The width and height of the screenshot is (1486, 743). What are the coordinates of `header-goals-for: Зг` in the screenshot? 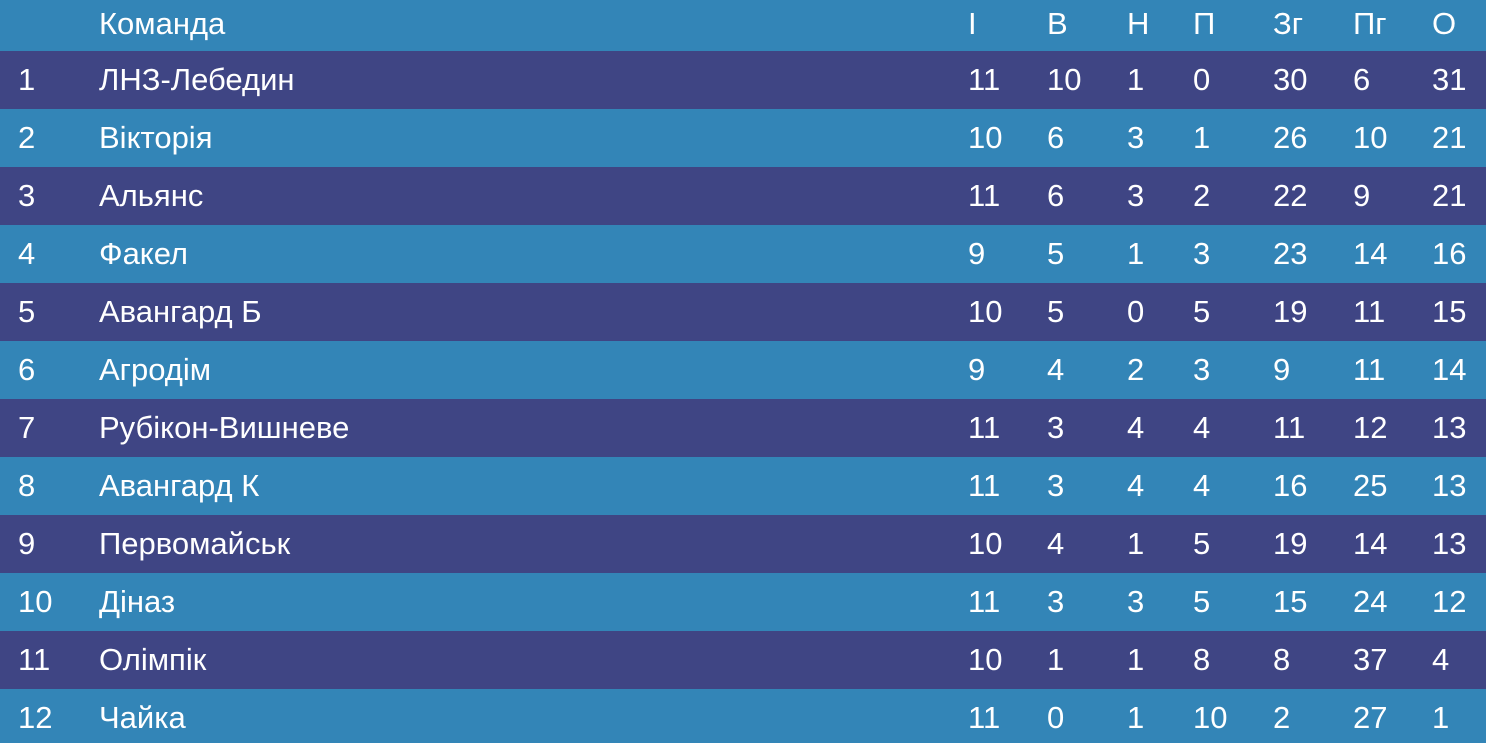 It's located at (1288, 23).